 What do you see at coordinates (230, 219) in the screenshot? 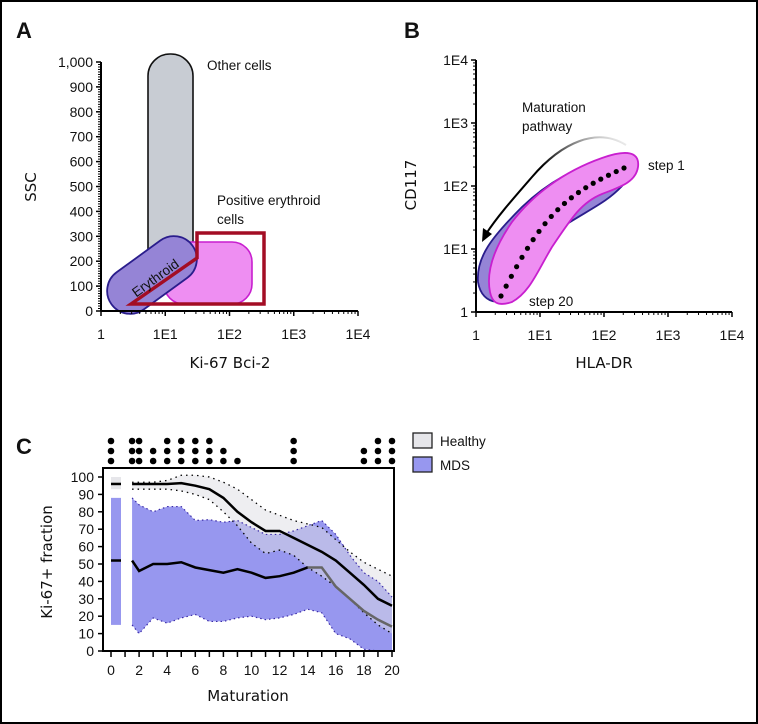
I see `positive-erythroid-label-2: cells` at bounding box center [230, 219].